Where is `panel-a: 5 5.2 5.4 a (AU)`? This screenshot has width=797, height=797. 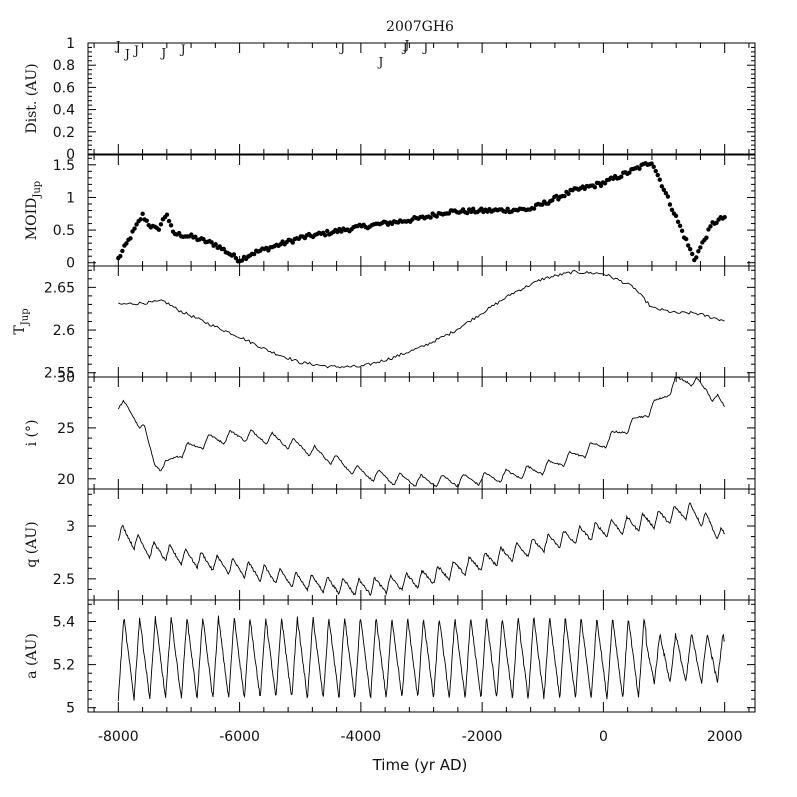
panel-a: 5 5.2 5.4 a (AU) is located at coordinates (390, 658).